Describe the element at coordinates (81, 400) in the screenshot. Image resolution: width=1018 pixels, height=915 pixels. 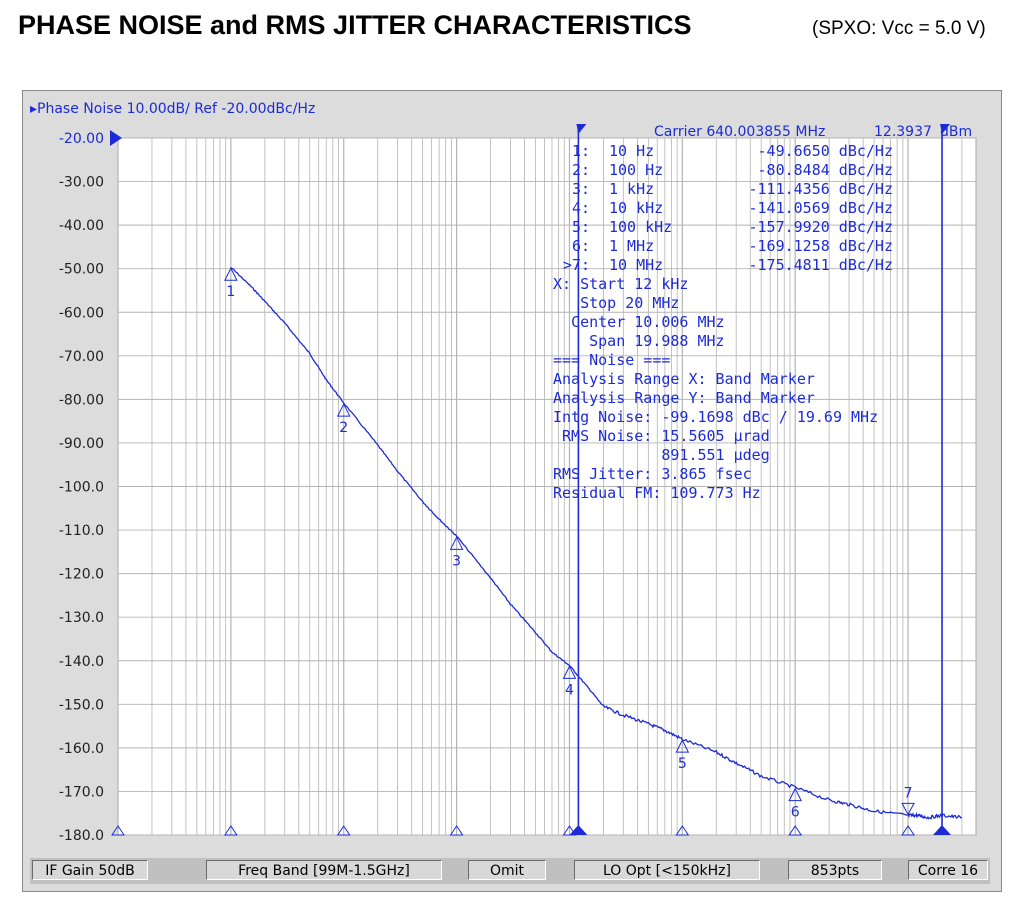
I see `y-tick-label: -80.00` at that location.